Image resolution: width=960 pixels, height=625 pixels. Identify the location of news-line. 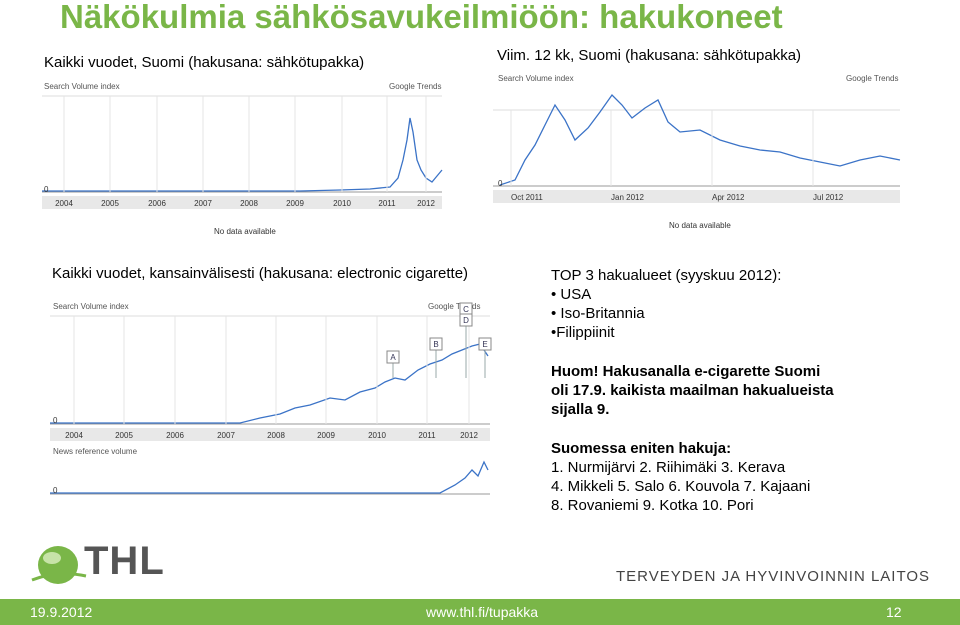
(269, 477).